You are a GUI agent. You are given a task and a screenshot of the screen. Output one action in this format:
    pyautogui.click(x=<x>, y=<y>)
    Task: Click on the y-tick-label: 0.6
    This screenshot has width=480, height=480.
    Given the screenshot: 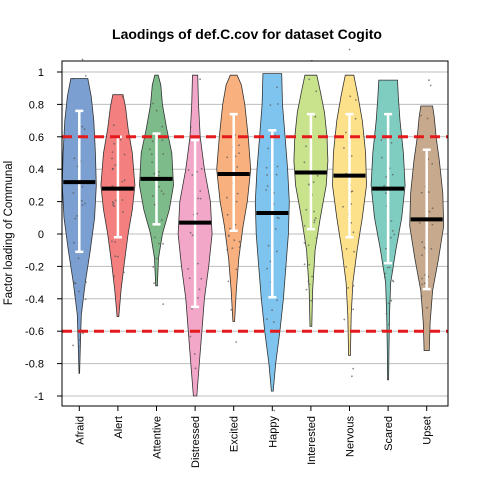 What is the action you would take?
    pyautogui.click(x=36, y=138)
    